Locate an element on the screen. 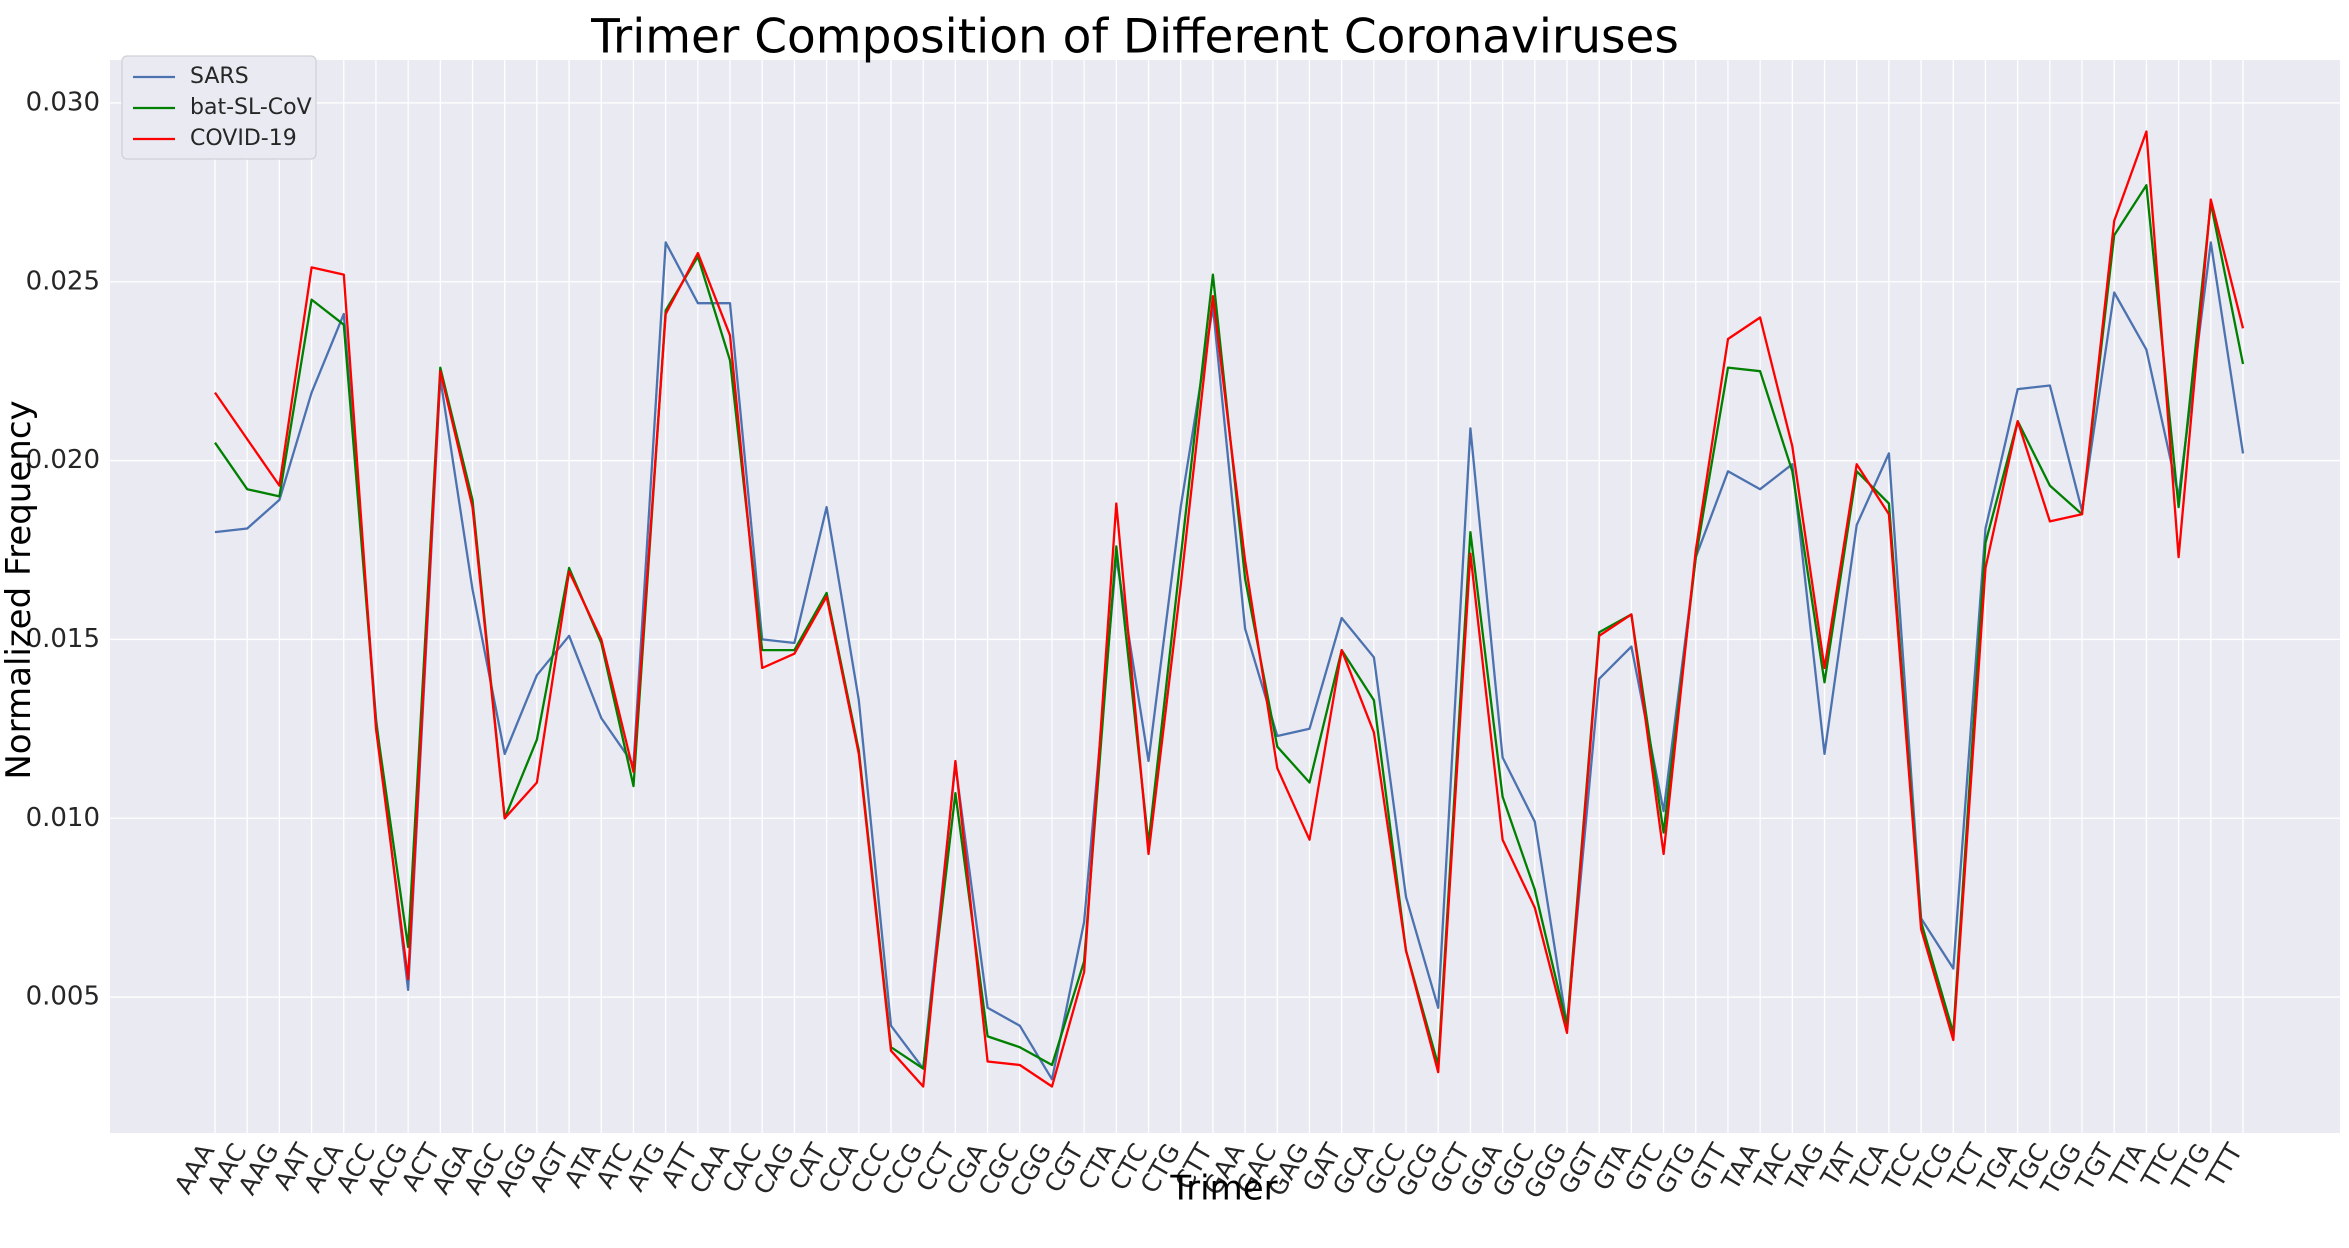 This screenshot has height=1248, width=2349. y-axis-ticks: 0.005 0.010 0.015 0.020 0.025 0.030 is located at coordinates (63, 549).